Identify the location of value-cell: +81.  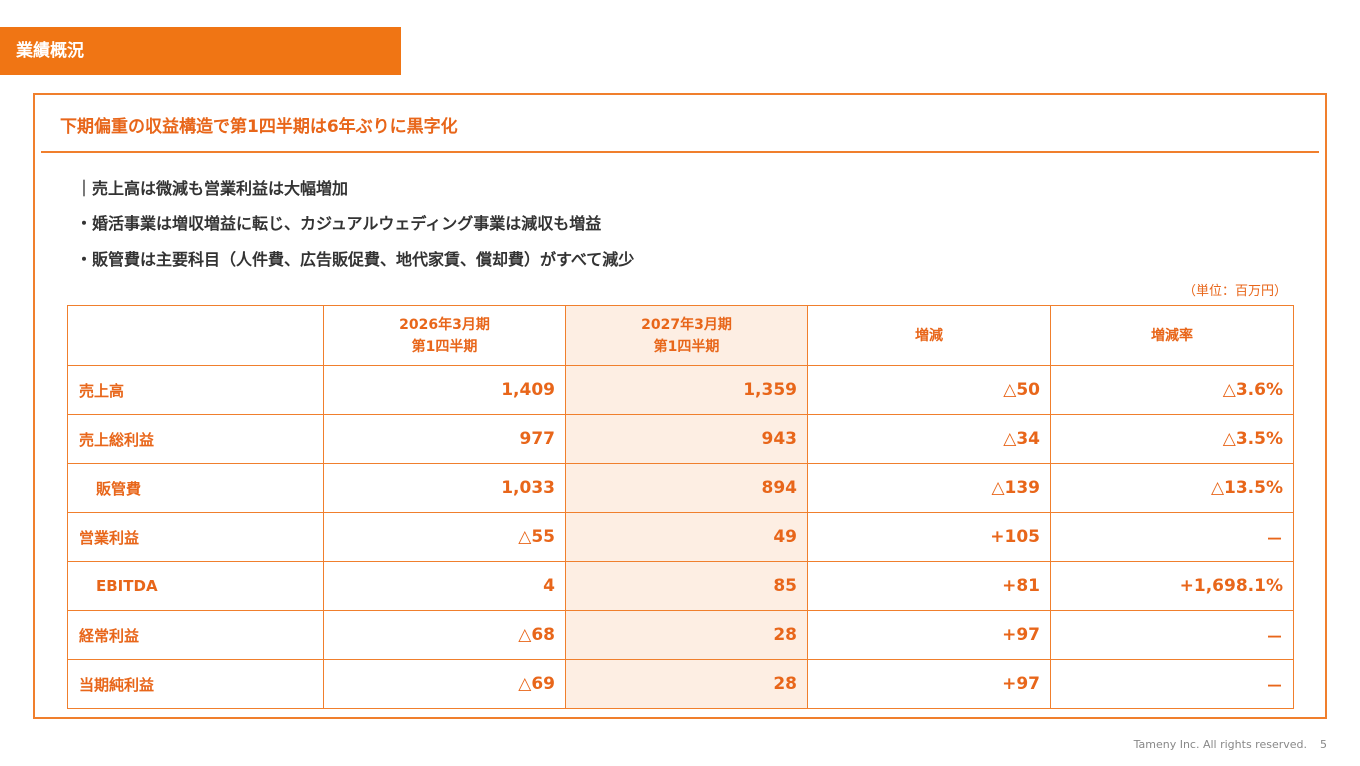
(929, 586).